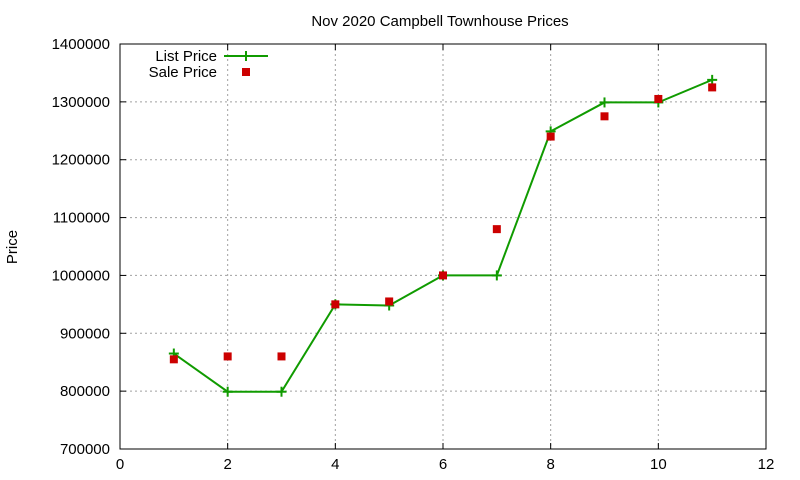 This screenshot has height=480, width=800. I want to click on y-tick-label: 800000, so click(85, 391).